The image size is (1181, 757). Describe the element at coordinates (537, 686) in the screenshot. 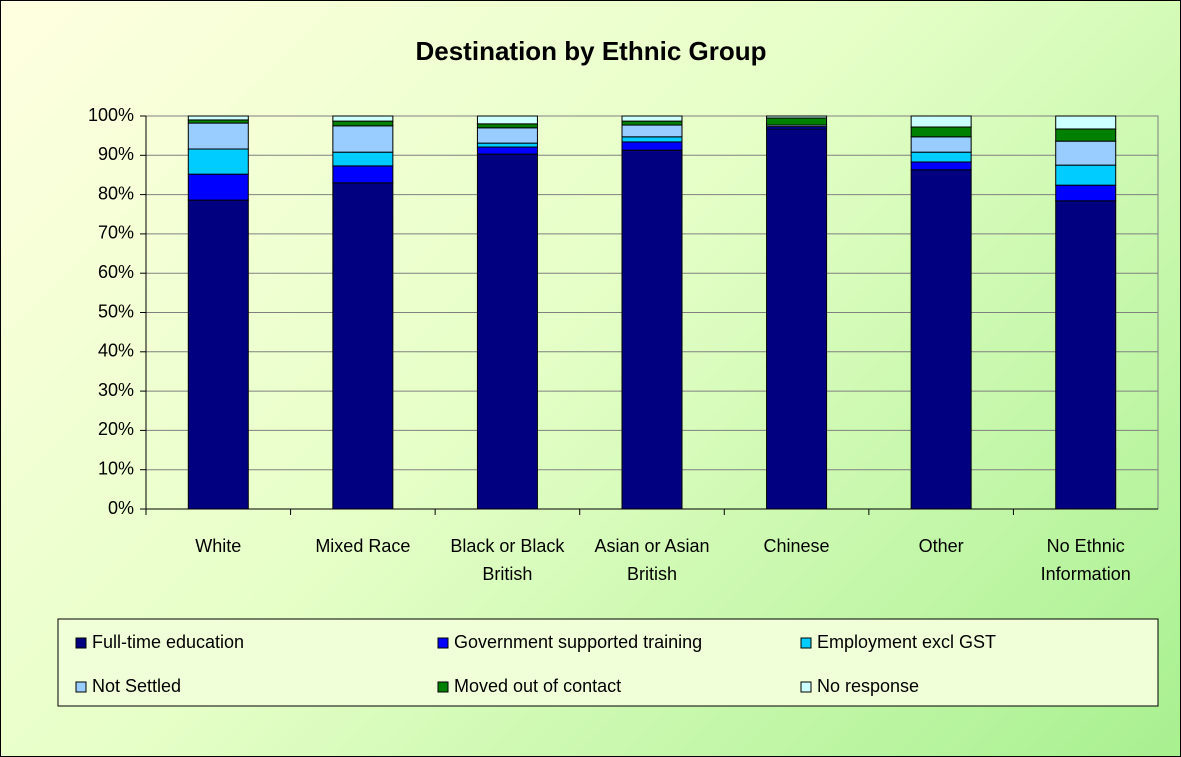

I see `legend-label: Moved out of contact` at that location.